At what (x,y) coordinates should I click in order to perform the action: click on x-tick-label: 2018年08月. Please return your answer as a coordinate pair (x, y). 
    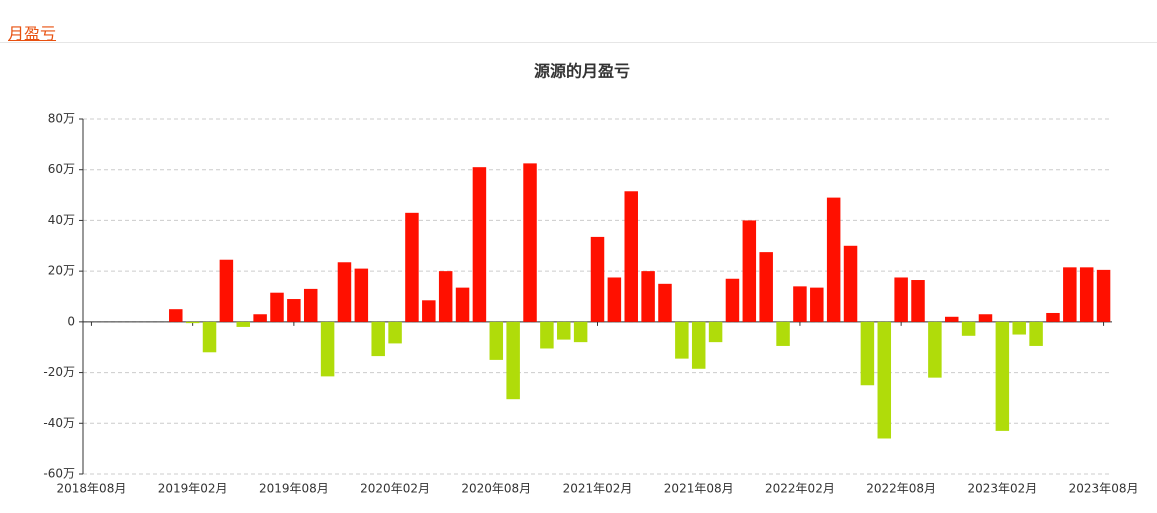
    Looking at the image, I should click on (92, 489).